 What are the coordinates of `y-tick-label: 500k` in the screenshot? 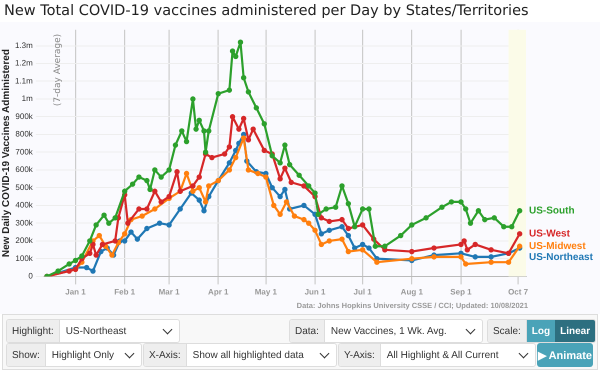 It's located at (24, 187).